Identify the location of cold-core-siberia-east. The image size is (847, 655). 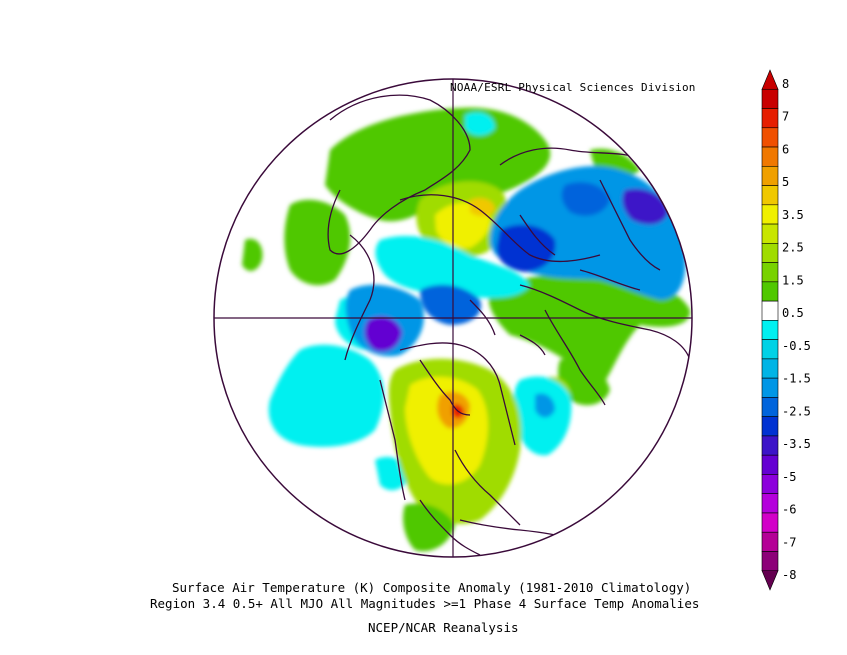
(645, 206).